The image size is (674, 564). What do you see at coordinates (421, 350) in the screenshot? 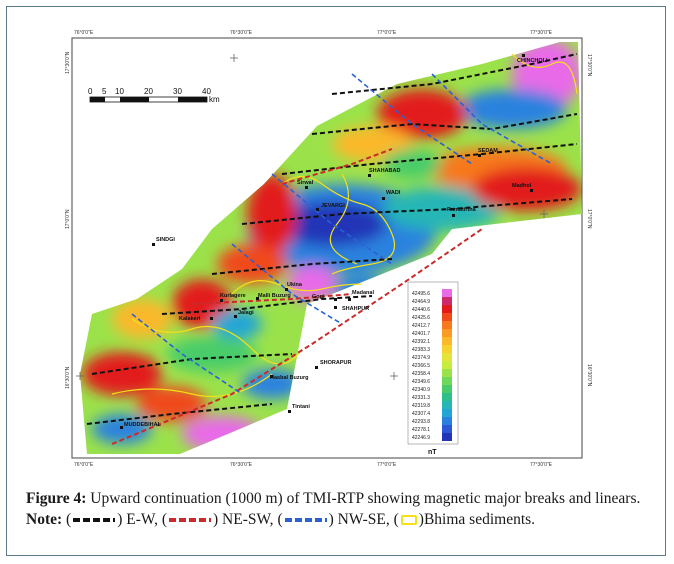
I see `legend-value: 42383.3` at bounding box center [421, 350].